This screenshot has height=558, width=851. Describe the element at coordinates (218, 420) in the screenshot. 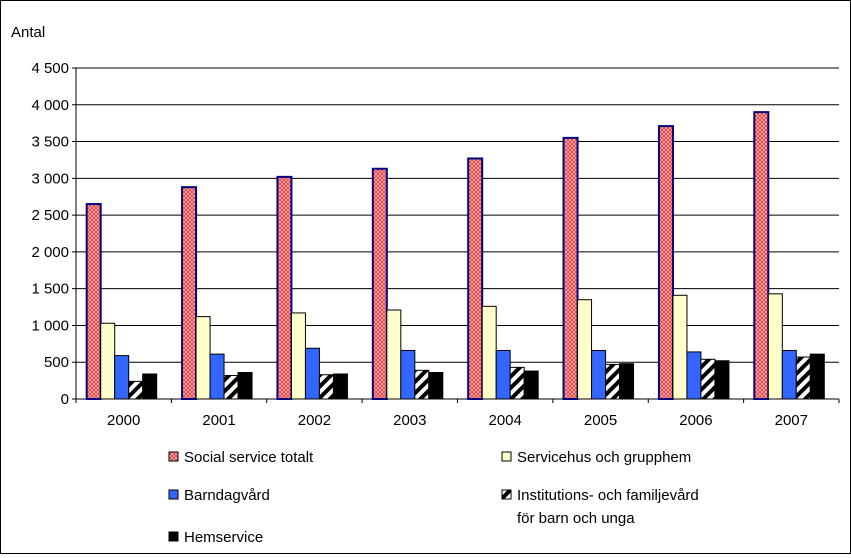

I see `x-tick-label: 2001` at that location.